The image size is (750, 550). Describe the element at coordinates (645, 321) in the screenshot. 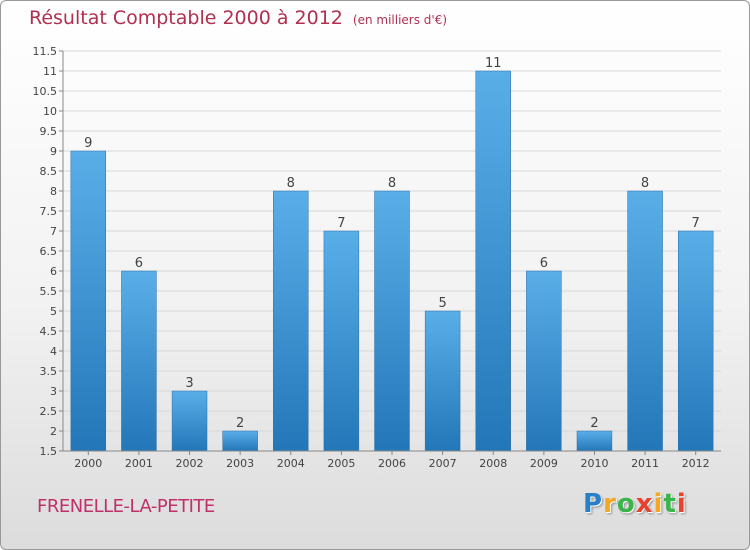

I see `bar-2011` at that location.